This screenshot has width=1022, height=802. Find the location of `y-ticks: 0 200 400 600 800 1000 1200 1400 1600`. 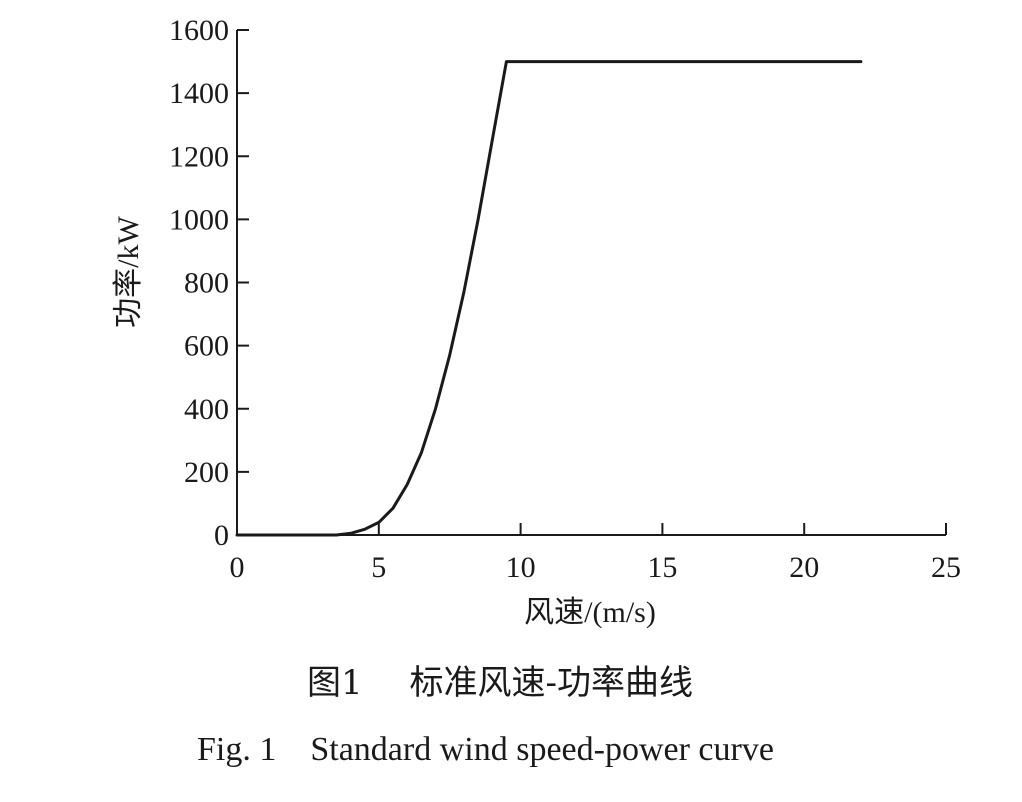

y-ticks: 0 200 400 600 800 1000 1200 1400 1600 is located at coordinates (209, 283).